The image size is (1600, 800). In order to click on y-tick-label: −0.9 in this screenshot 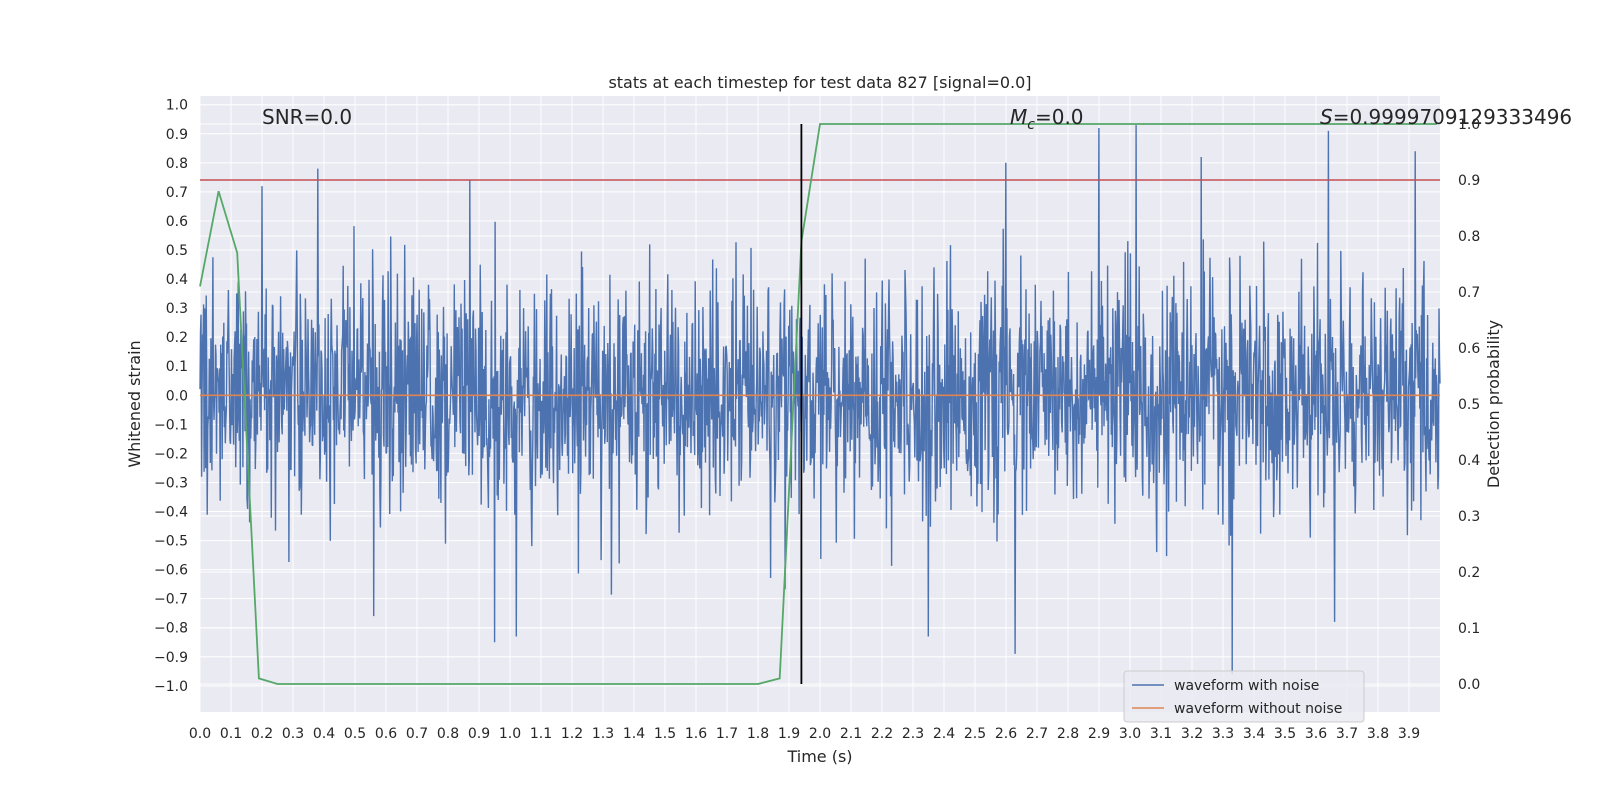, I will do `click(171, 658)`.